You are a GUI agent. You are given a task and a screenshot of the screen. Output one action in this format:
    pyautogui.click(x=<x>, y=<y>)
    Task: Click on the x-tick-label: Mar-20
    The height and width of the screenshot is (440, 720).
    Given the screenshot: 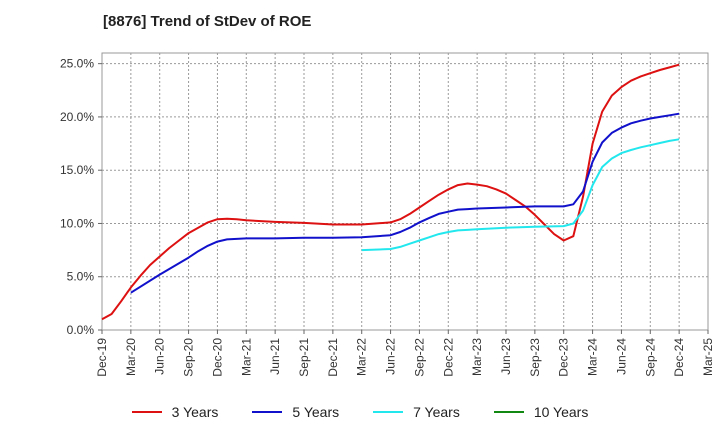 What is the action you would take?
    pyautogui.click(x=131, y=357)
    